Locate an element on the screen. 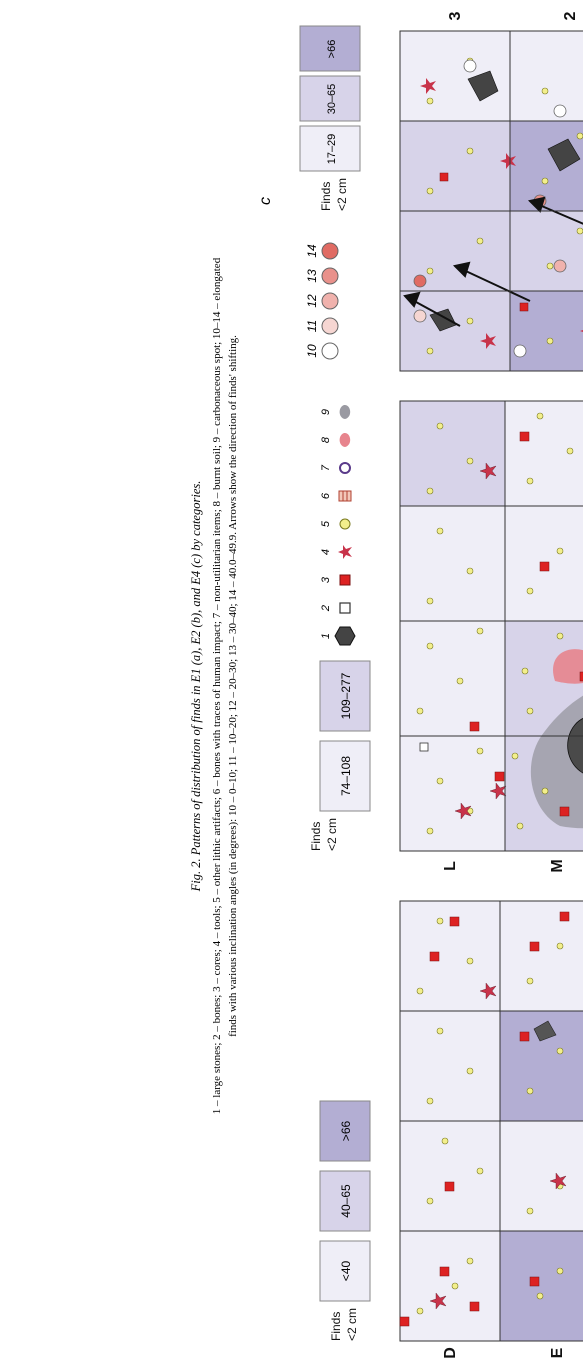  panel-b-finds is located at coordinates (499, 623).